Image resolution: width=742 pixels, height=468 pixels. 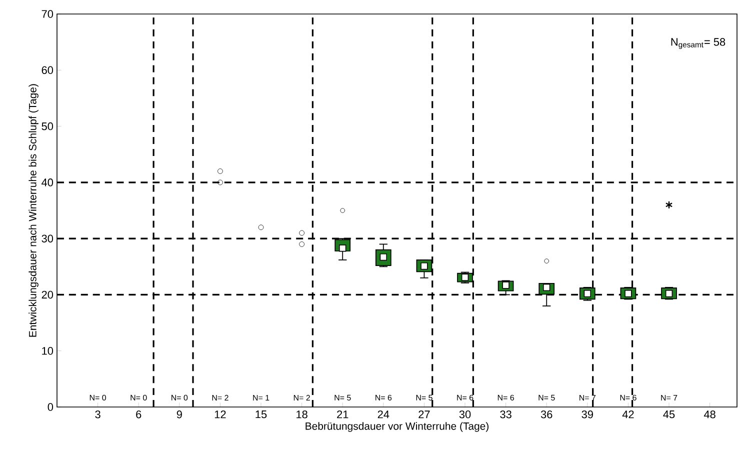 What do you see at coordinates (669, 414) in the screenshot?
I see `x-tick-label: 45` at bounding box center [669, 414].